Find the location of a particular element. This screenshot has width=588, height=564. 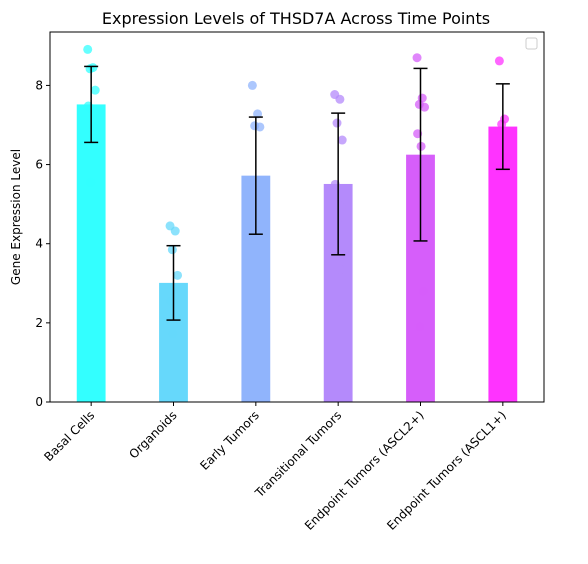

x-tick-label-1: Organoids is located at coordinates (152, 434).